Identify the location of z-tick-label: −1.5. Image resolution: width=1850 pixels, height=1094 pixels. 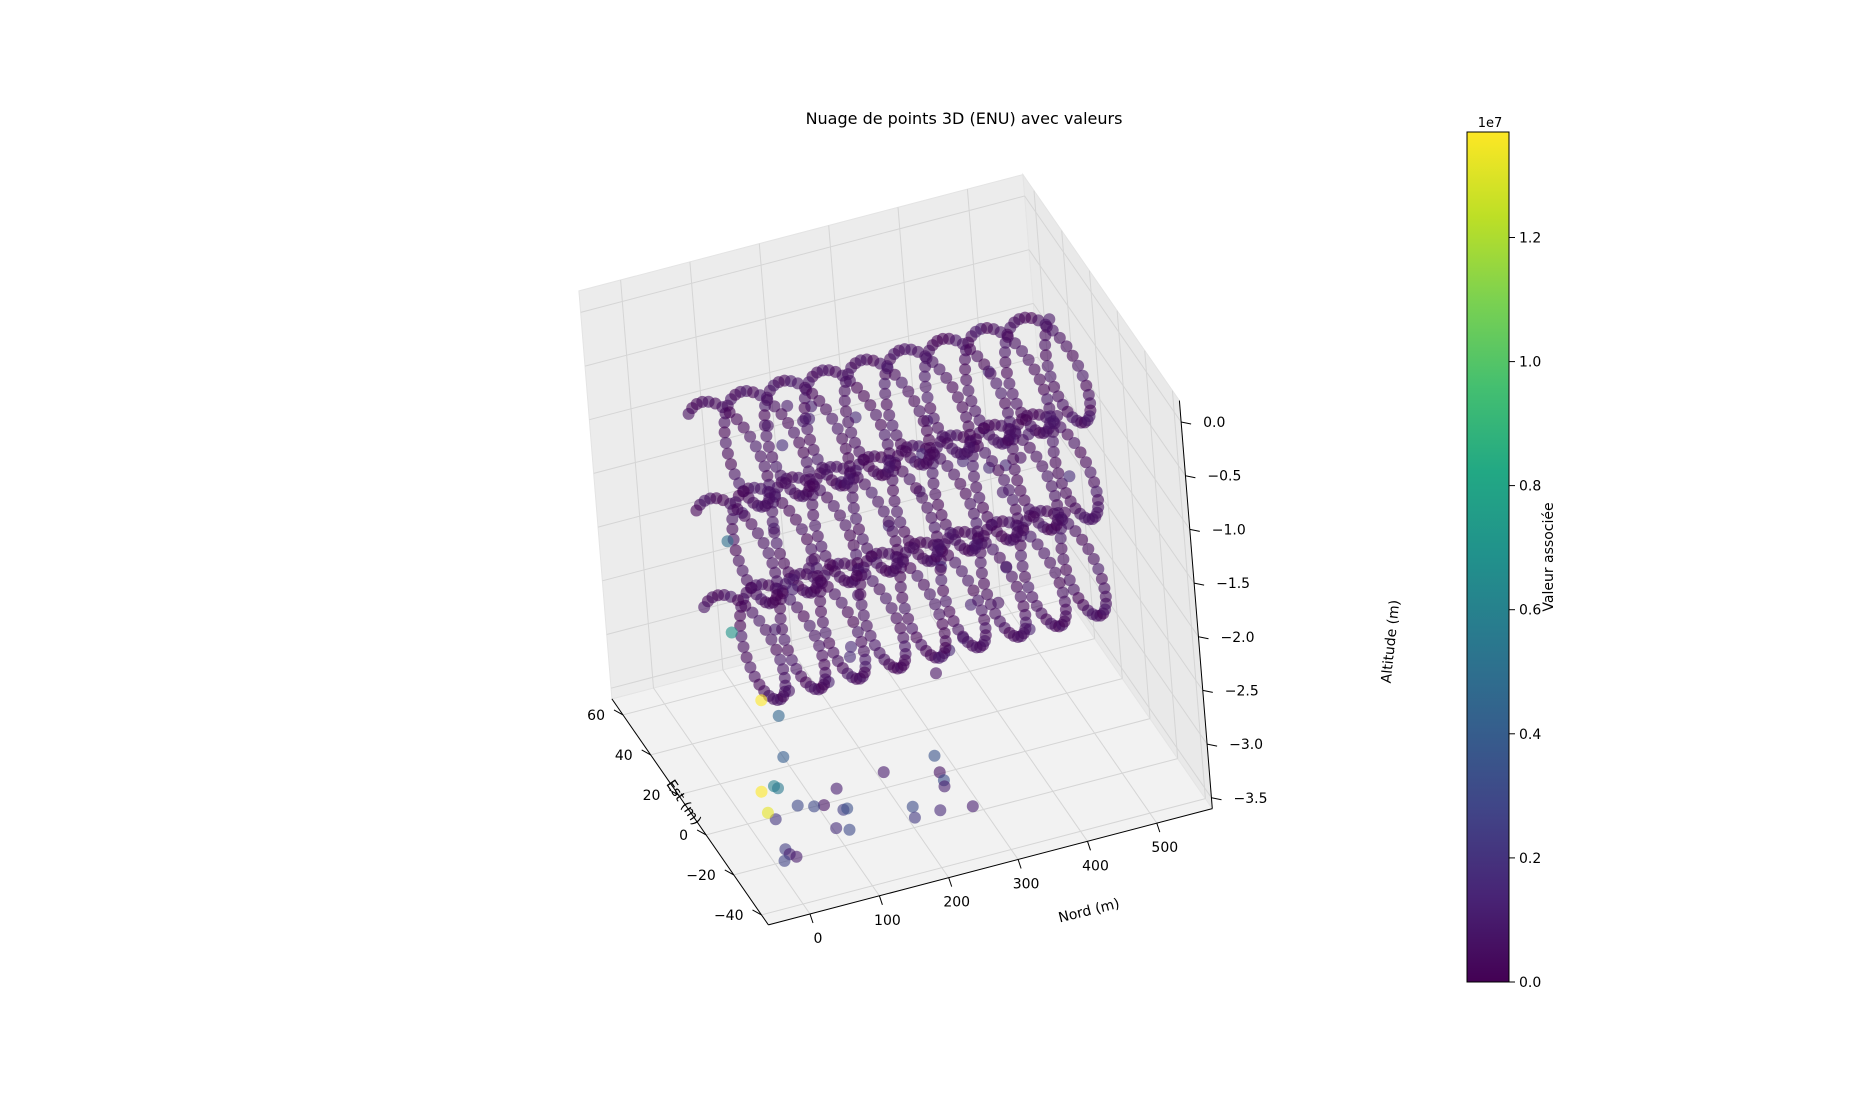
(1233, 584).